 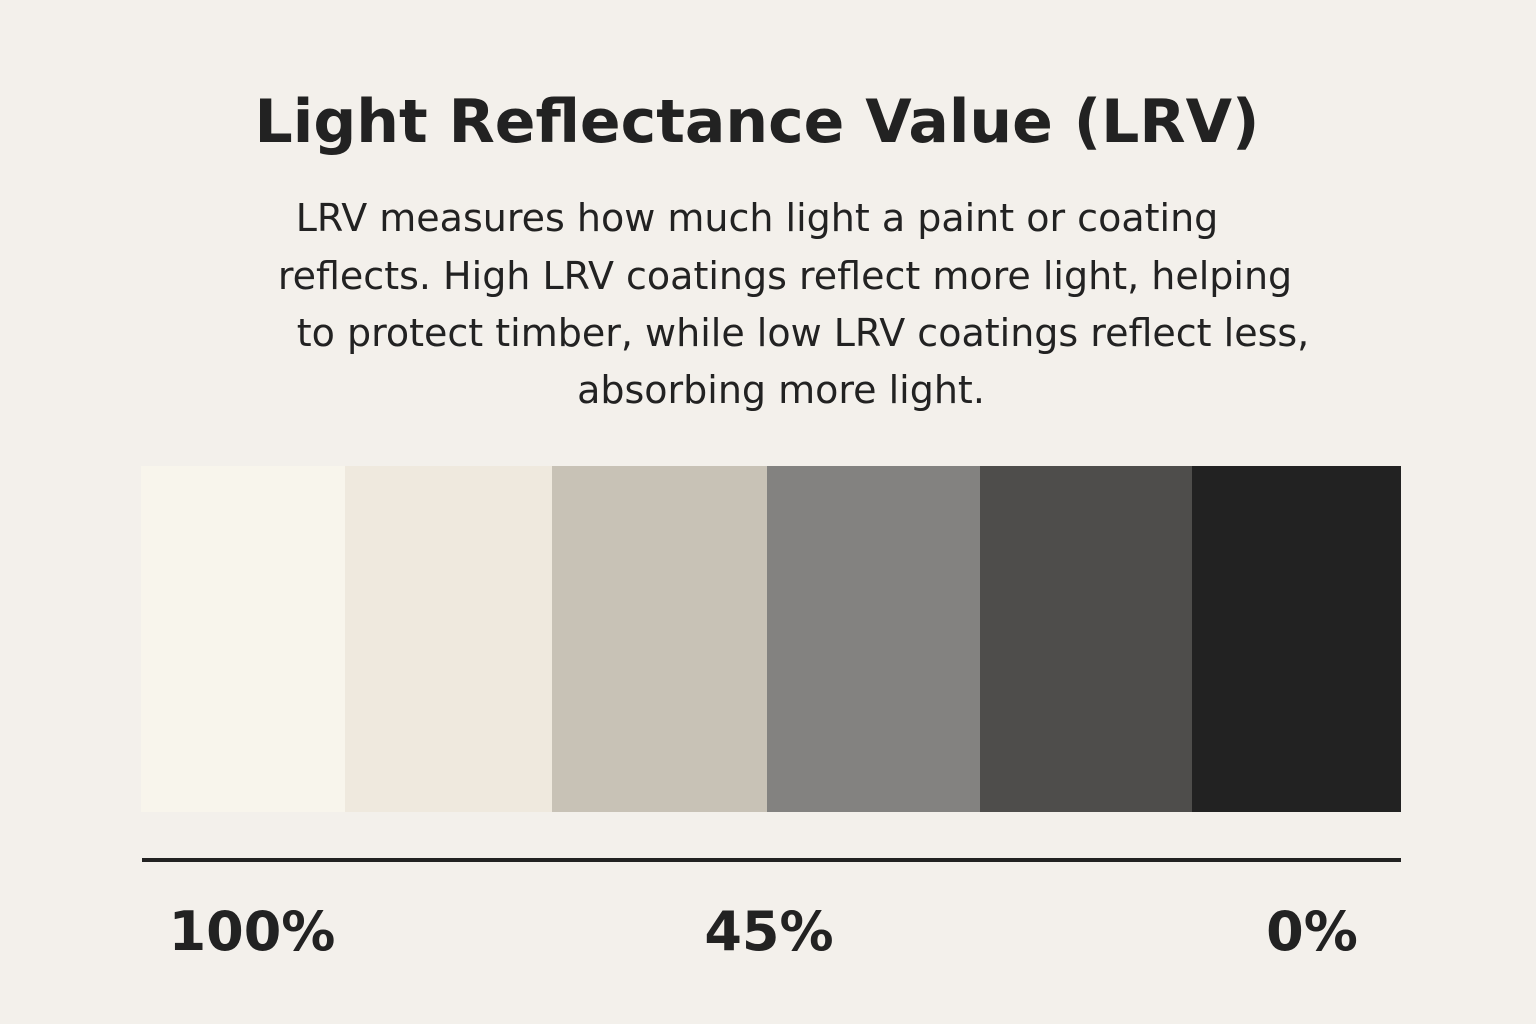 What do you see at coordinates (781, 390) in the screenshot?
I see `description-line: absorbing more light.` at bounding box center [781, 390].